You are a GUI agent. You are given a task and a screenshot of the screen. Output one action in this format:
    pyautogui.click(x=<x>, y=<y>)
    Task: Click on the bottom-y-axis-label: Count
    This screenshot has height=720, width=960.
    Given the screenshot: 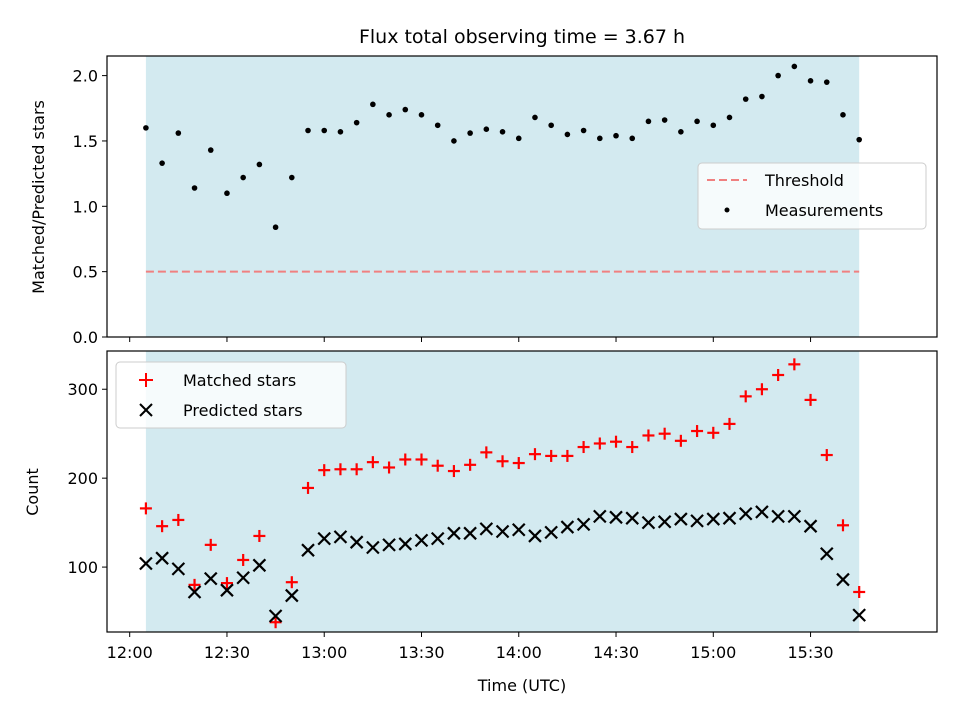 What is the action you would take?
    pyautogui.click(x=32, y=492)
    